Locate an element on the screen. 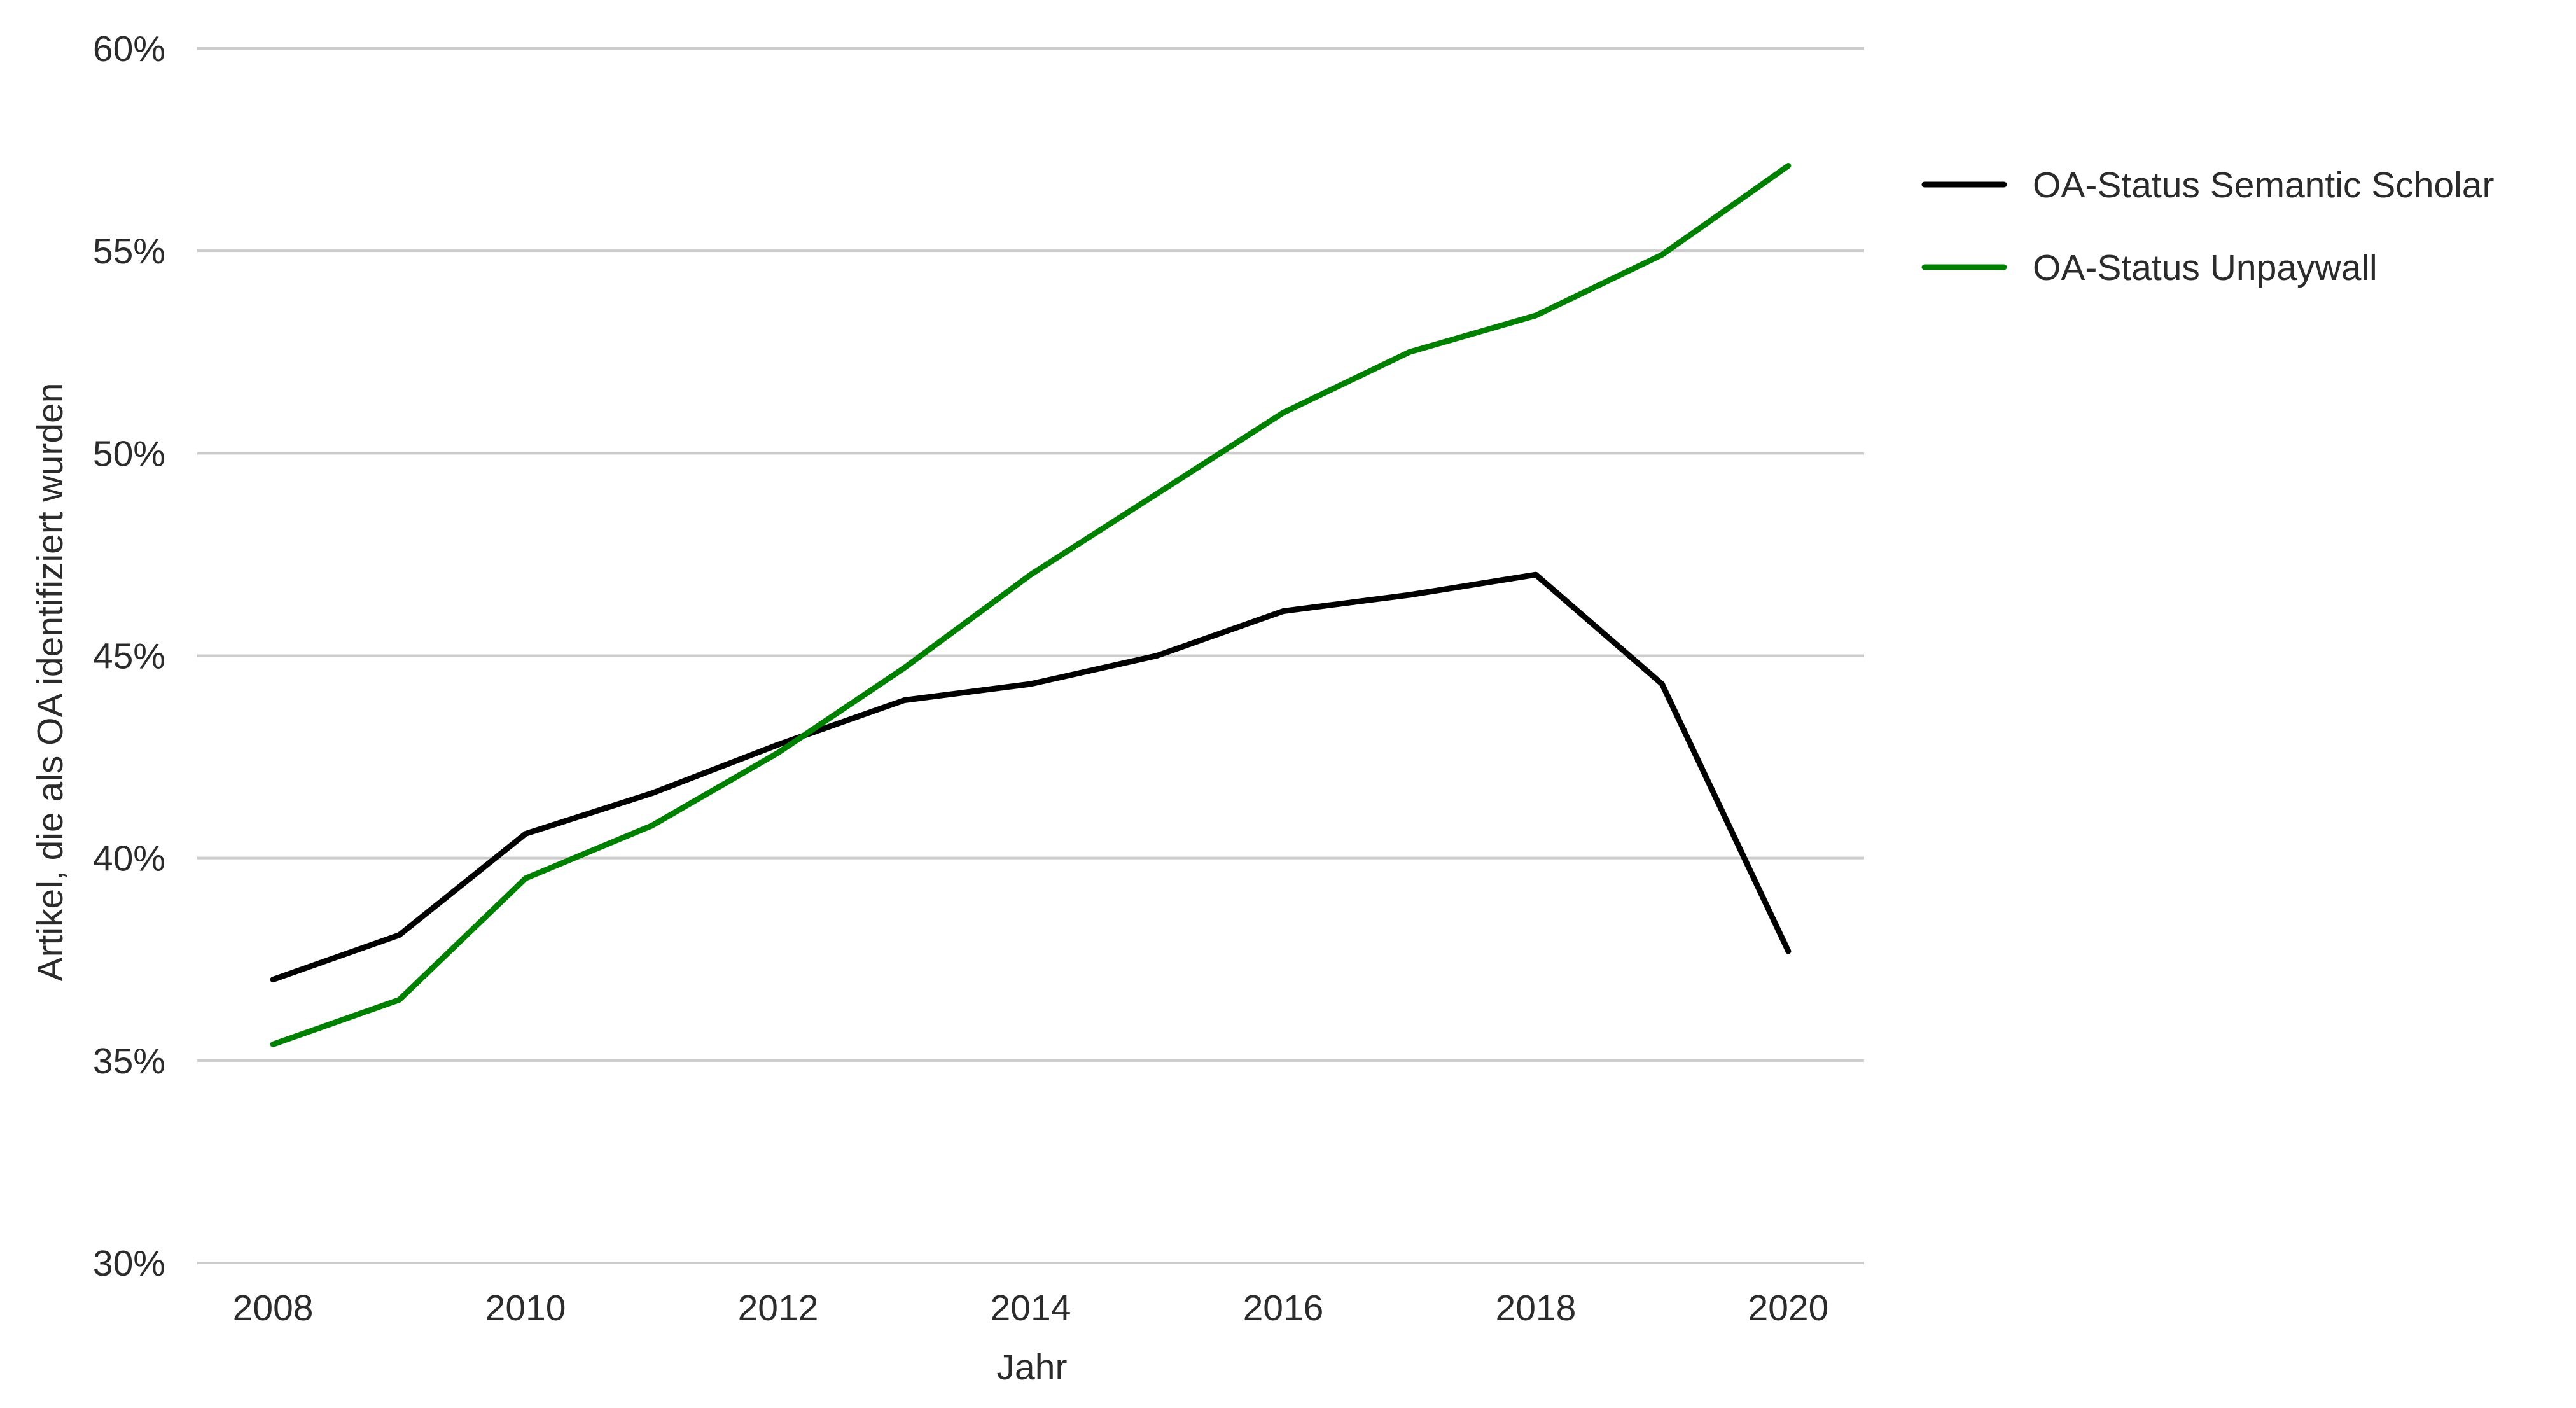 This screenshot has height=1408, width=2576. x-axis-tick-labels: 2008 2010 2012 2014 2016 2018 2020 is located at coordinates (1031, 1308).